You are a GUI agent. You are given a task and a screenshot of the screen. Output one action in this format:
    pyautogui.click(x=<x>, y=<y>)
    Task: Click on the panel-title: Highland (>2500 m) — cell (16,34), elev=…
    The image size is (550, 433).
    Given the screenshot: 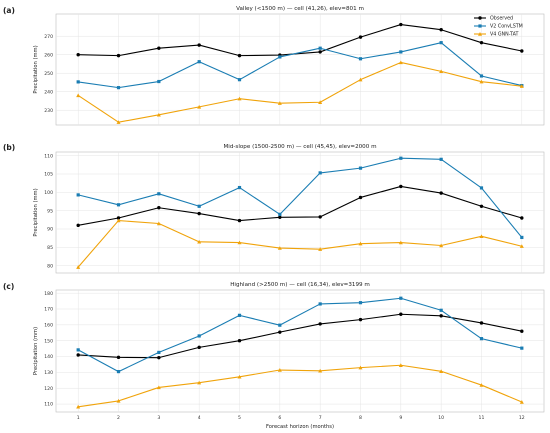 What is the action you would take?
    pyautogui.click(x=300, y=285)
    